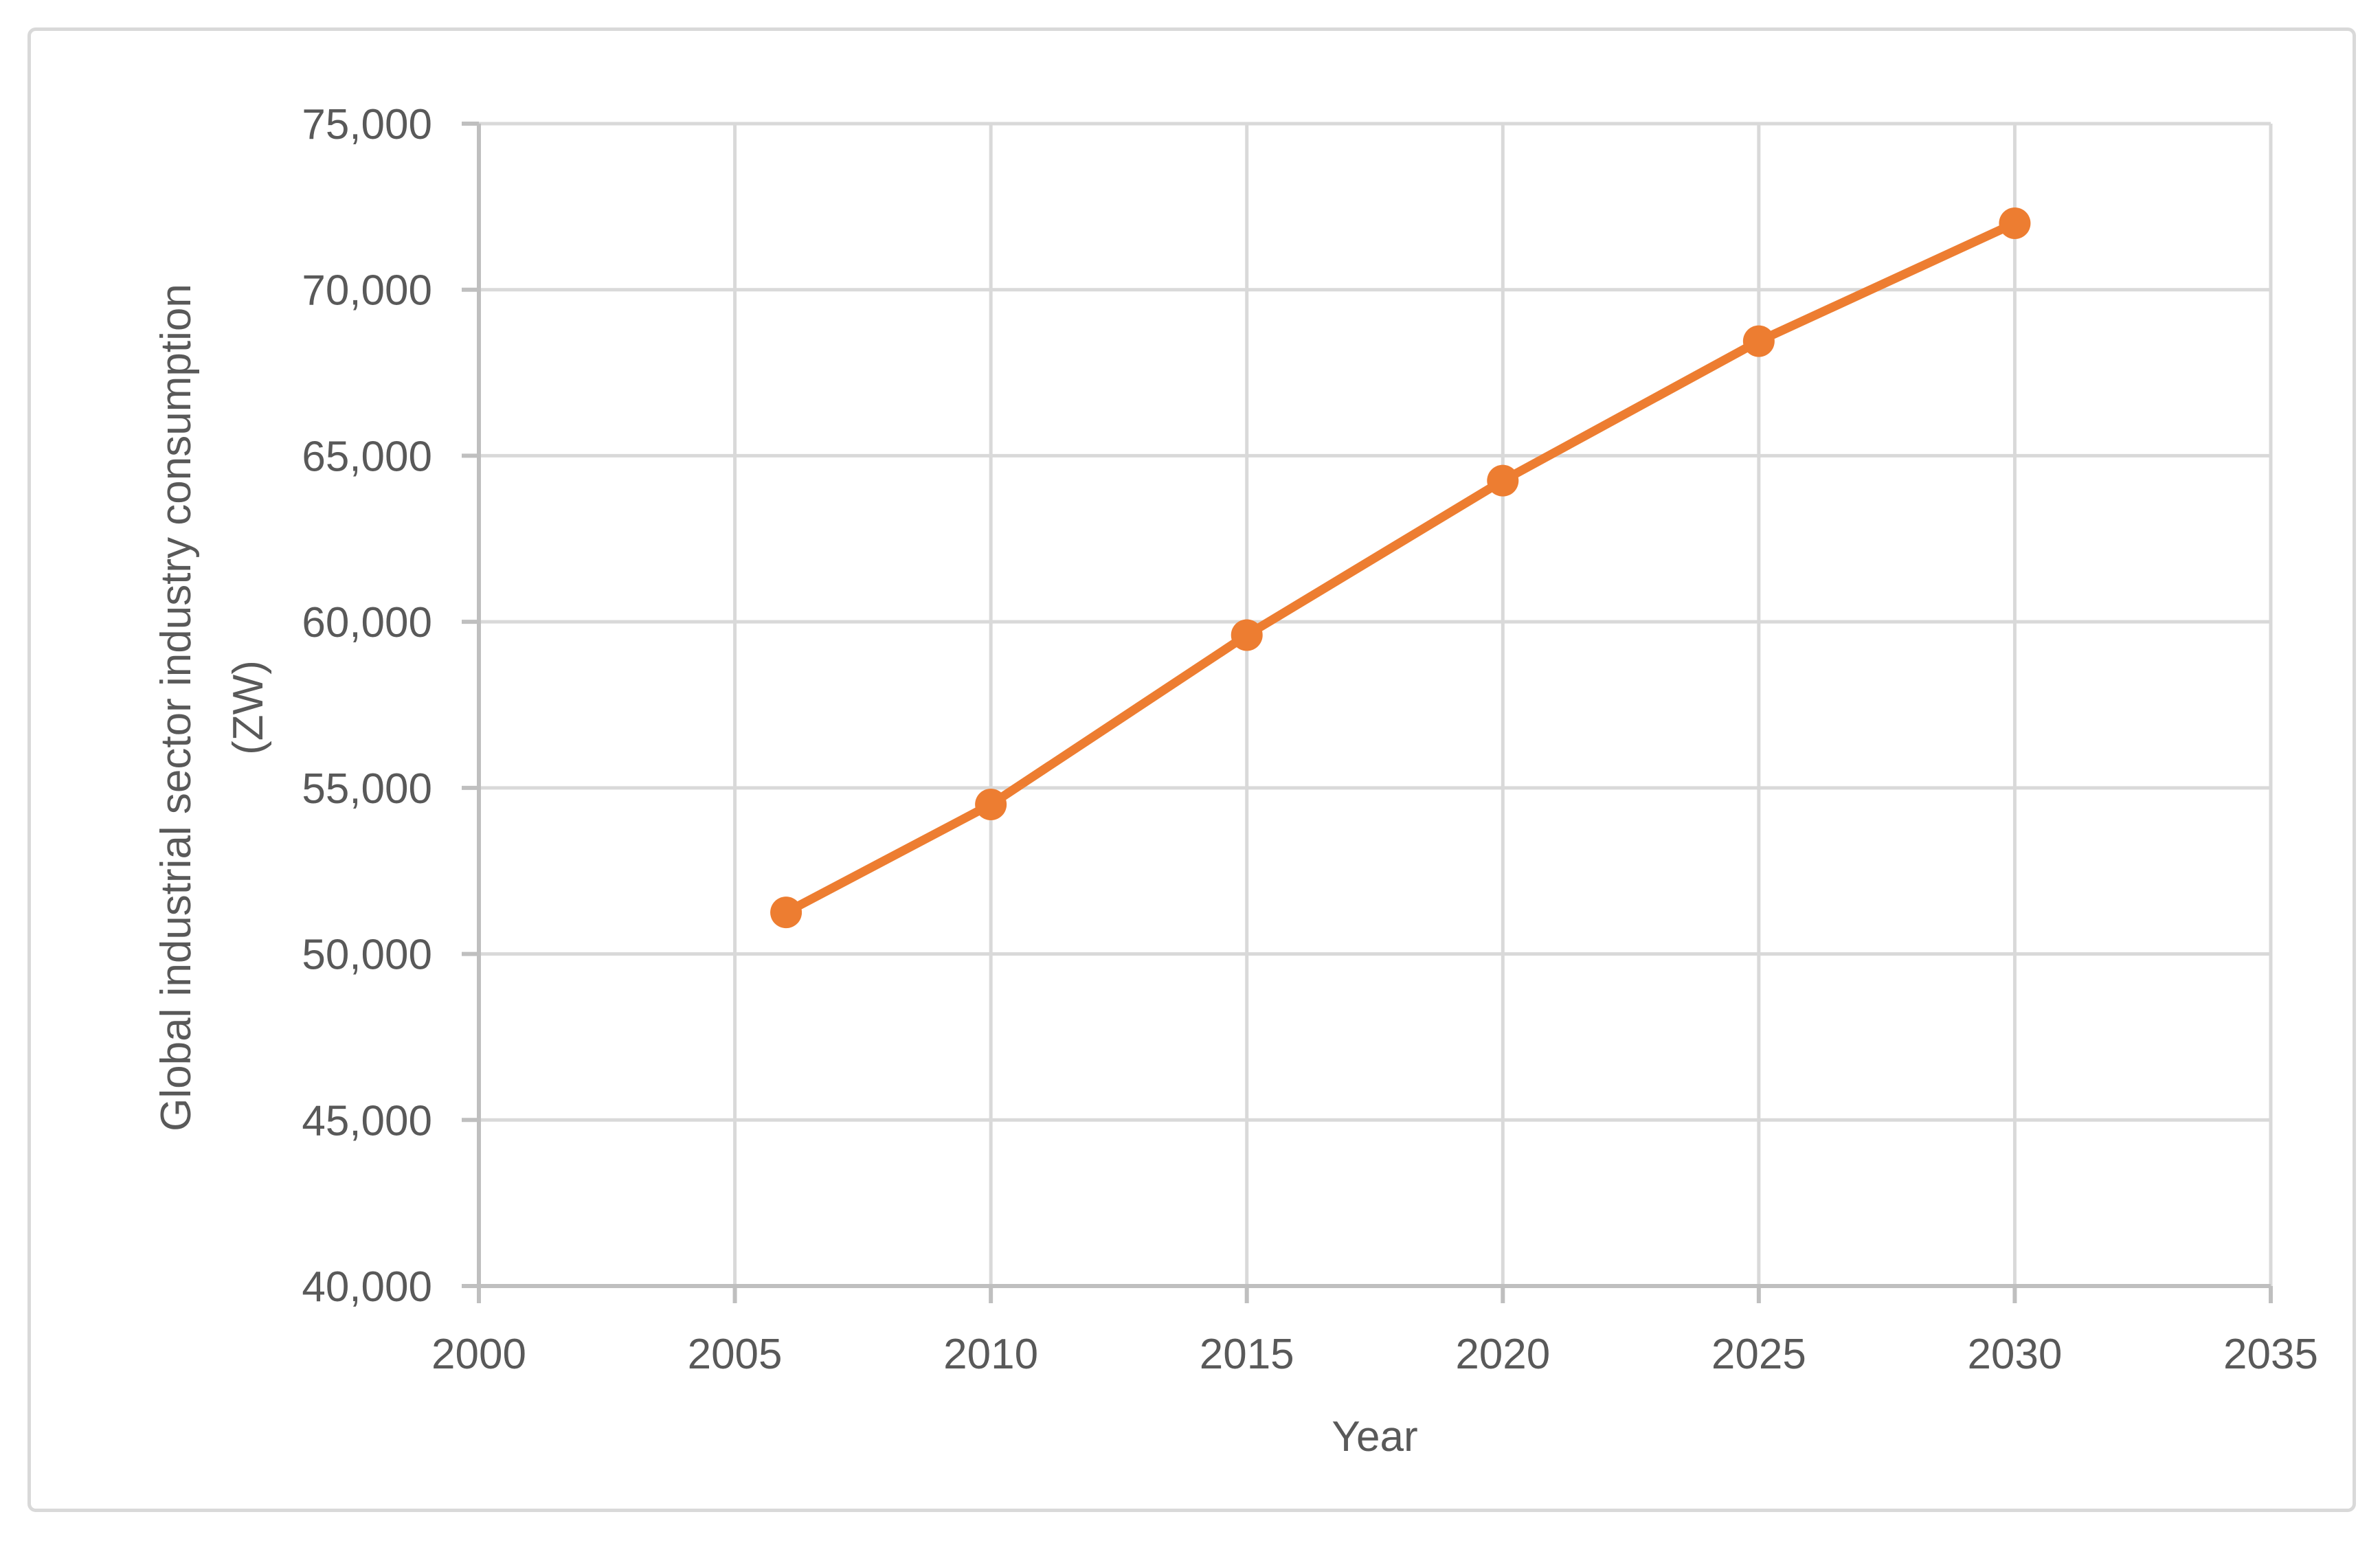  Describe the element at coordinates (367, 789) in the screenshot. I see `y-axis-tick-label: 55,000` at that location.